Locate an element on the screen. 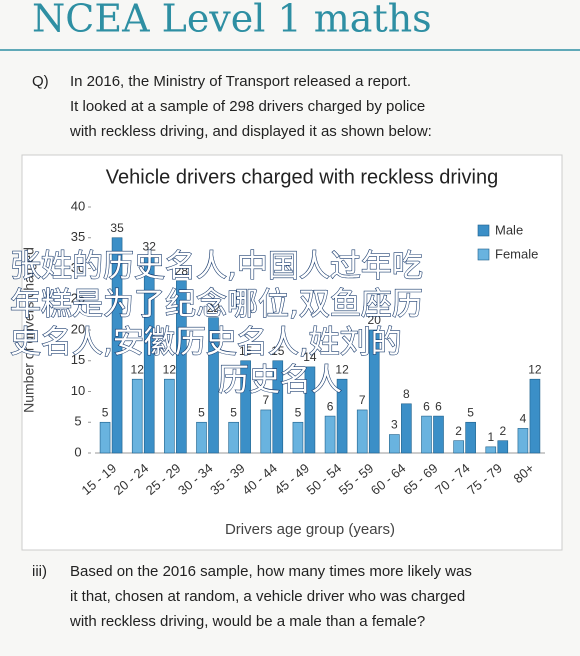  overlay-text: 年糕是为了纪念哪位,双鱼座历 is located at coordinates (216, 305).